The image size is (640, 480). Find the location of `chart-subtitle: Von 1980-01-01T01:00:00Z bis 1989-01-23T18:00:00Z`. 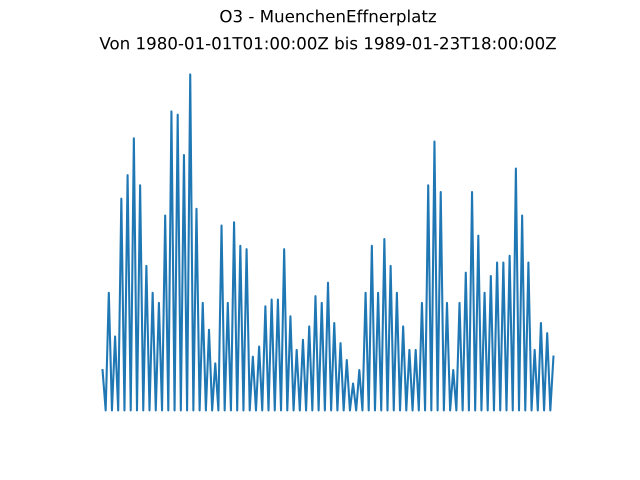

chart-subtitle: Von 1980-01-01T01:00:00Z bis 1989-01-23T18:00:00Z is located at coordinates (327, 43).